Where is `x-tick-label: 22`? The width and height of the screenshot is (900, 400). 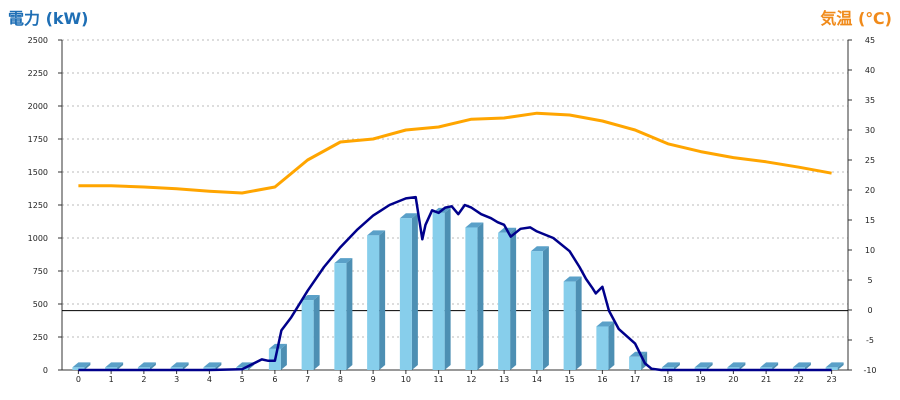
x-tick-label: 22 is located at coordinates (799, 379).